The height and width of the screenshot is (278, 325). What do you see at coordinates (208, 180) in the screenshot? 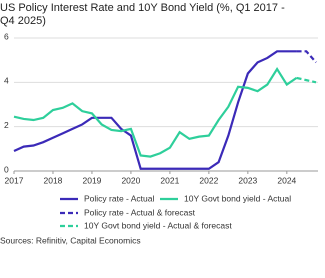
I see `x-tick-label: 2022` at bounding box center [208, 180].